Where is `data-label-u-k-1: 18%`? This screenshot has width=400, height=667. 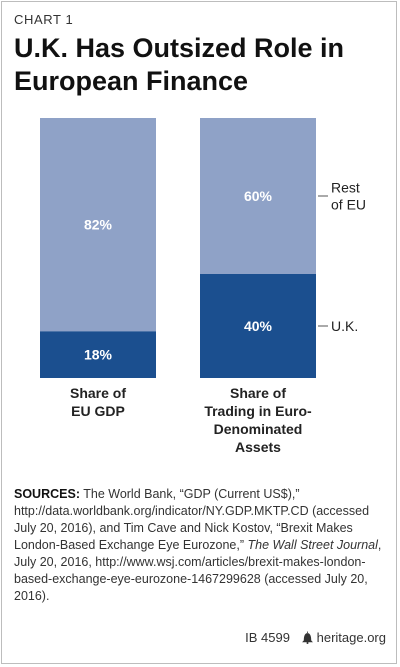 data-label-u-k-1: 18% is located at coordinates (98, 355).